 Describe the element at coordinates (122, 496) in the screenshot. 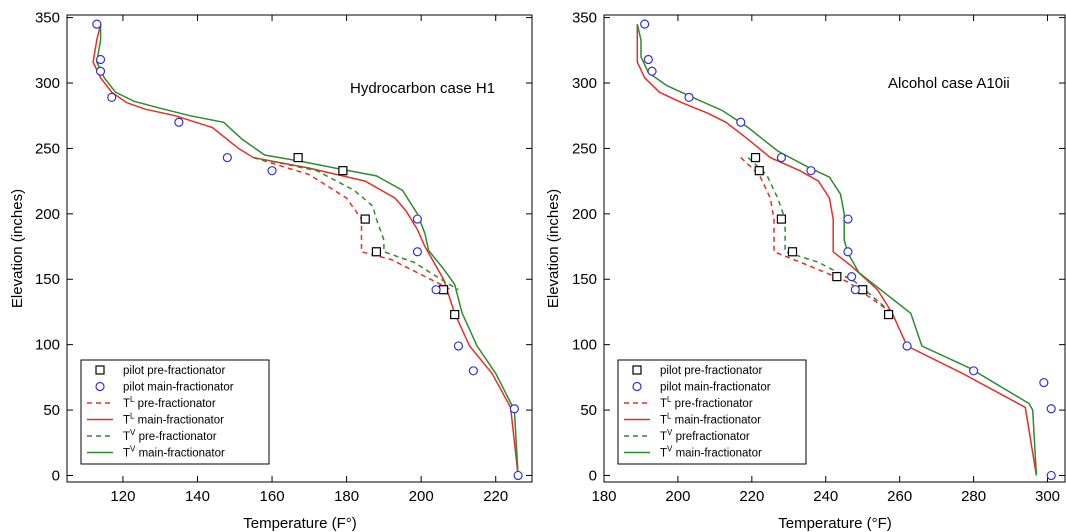

I see `x-tick-label: 120` at that location.